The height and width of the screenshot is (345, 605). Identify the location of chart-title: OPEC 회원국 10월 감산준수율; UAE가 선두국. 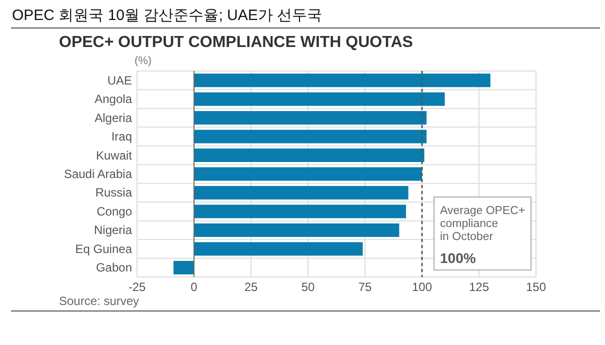
(167, 15).